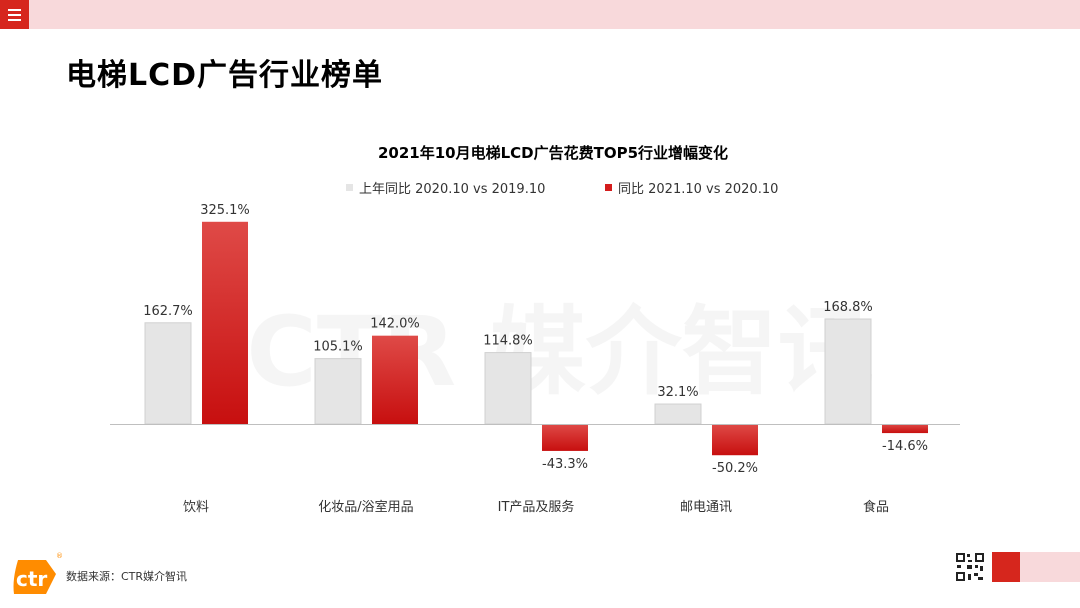 This screenshot has height=608, width=1080. I want to click on data-label-2-1: -43.3%, so click(565, 464).